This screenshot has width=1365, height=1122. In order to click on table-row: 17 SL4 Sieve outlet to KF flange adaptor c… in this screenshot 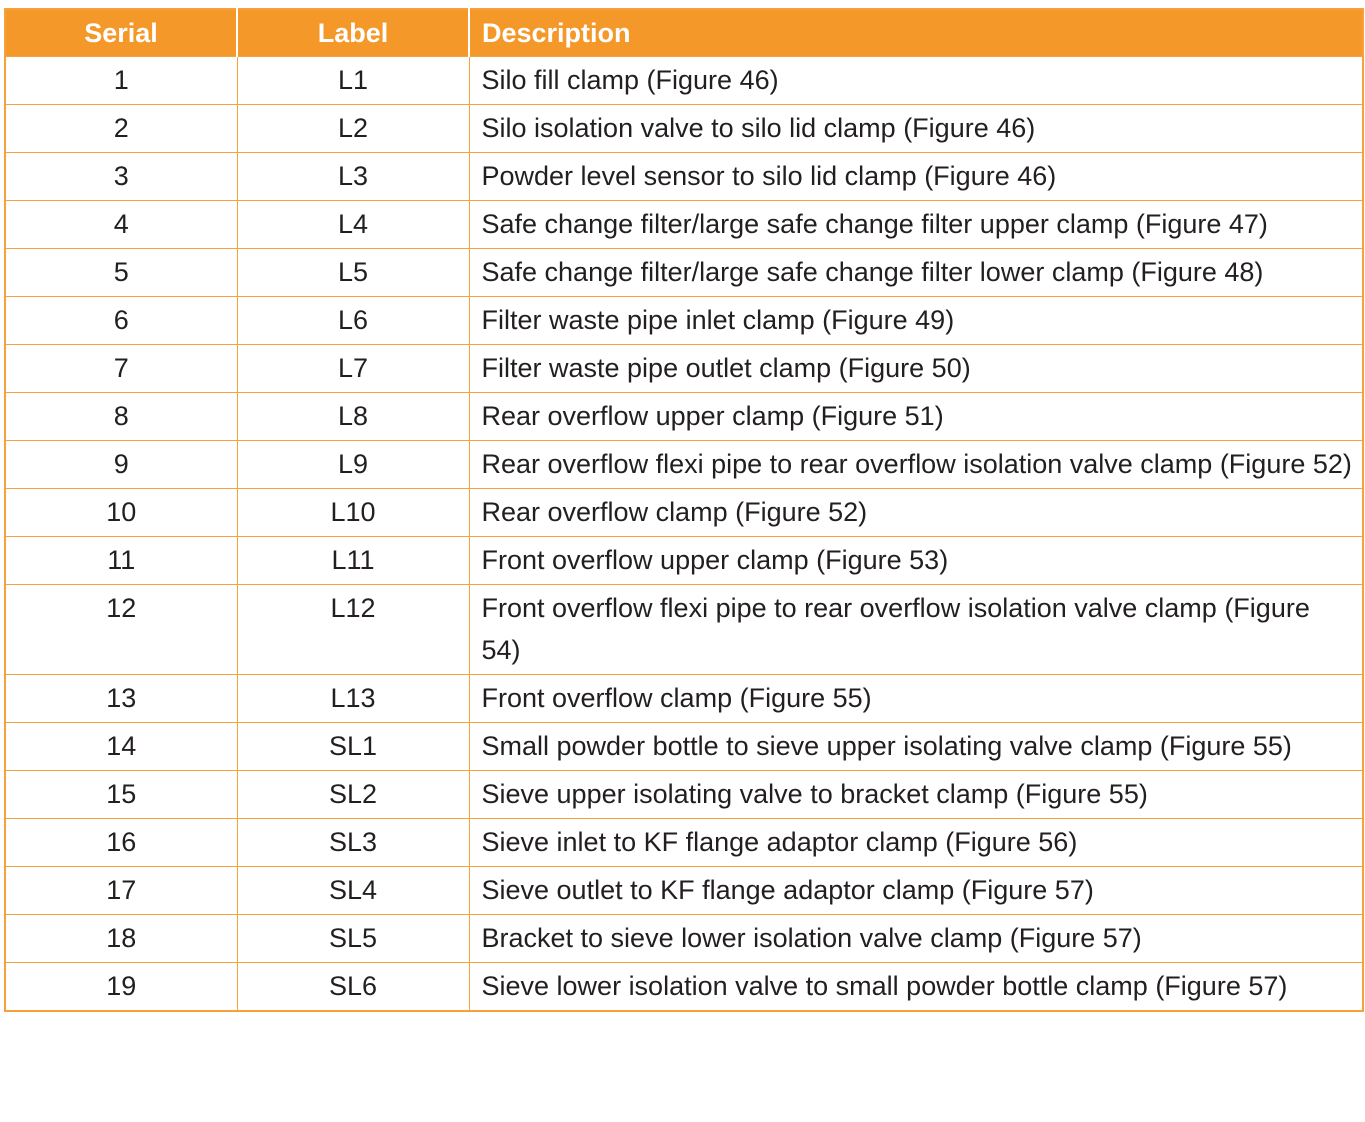, I will do `click(684, 890)`.